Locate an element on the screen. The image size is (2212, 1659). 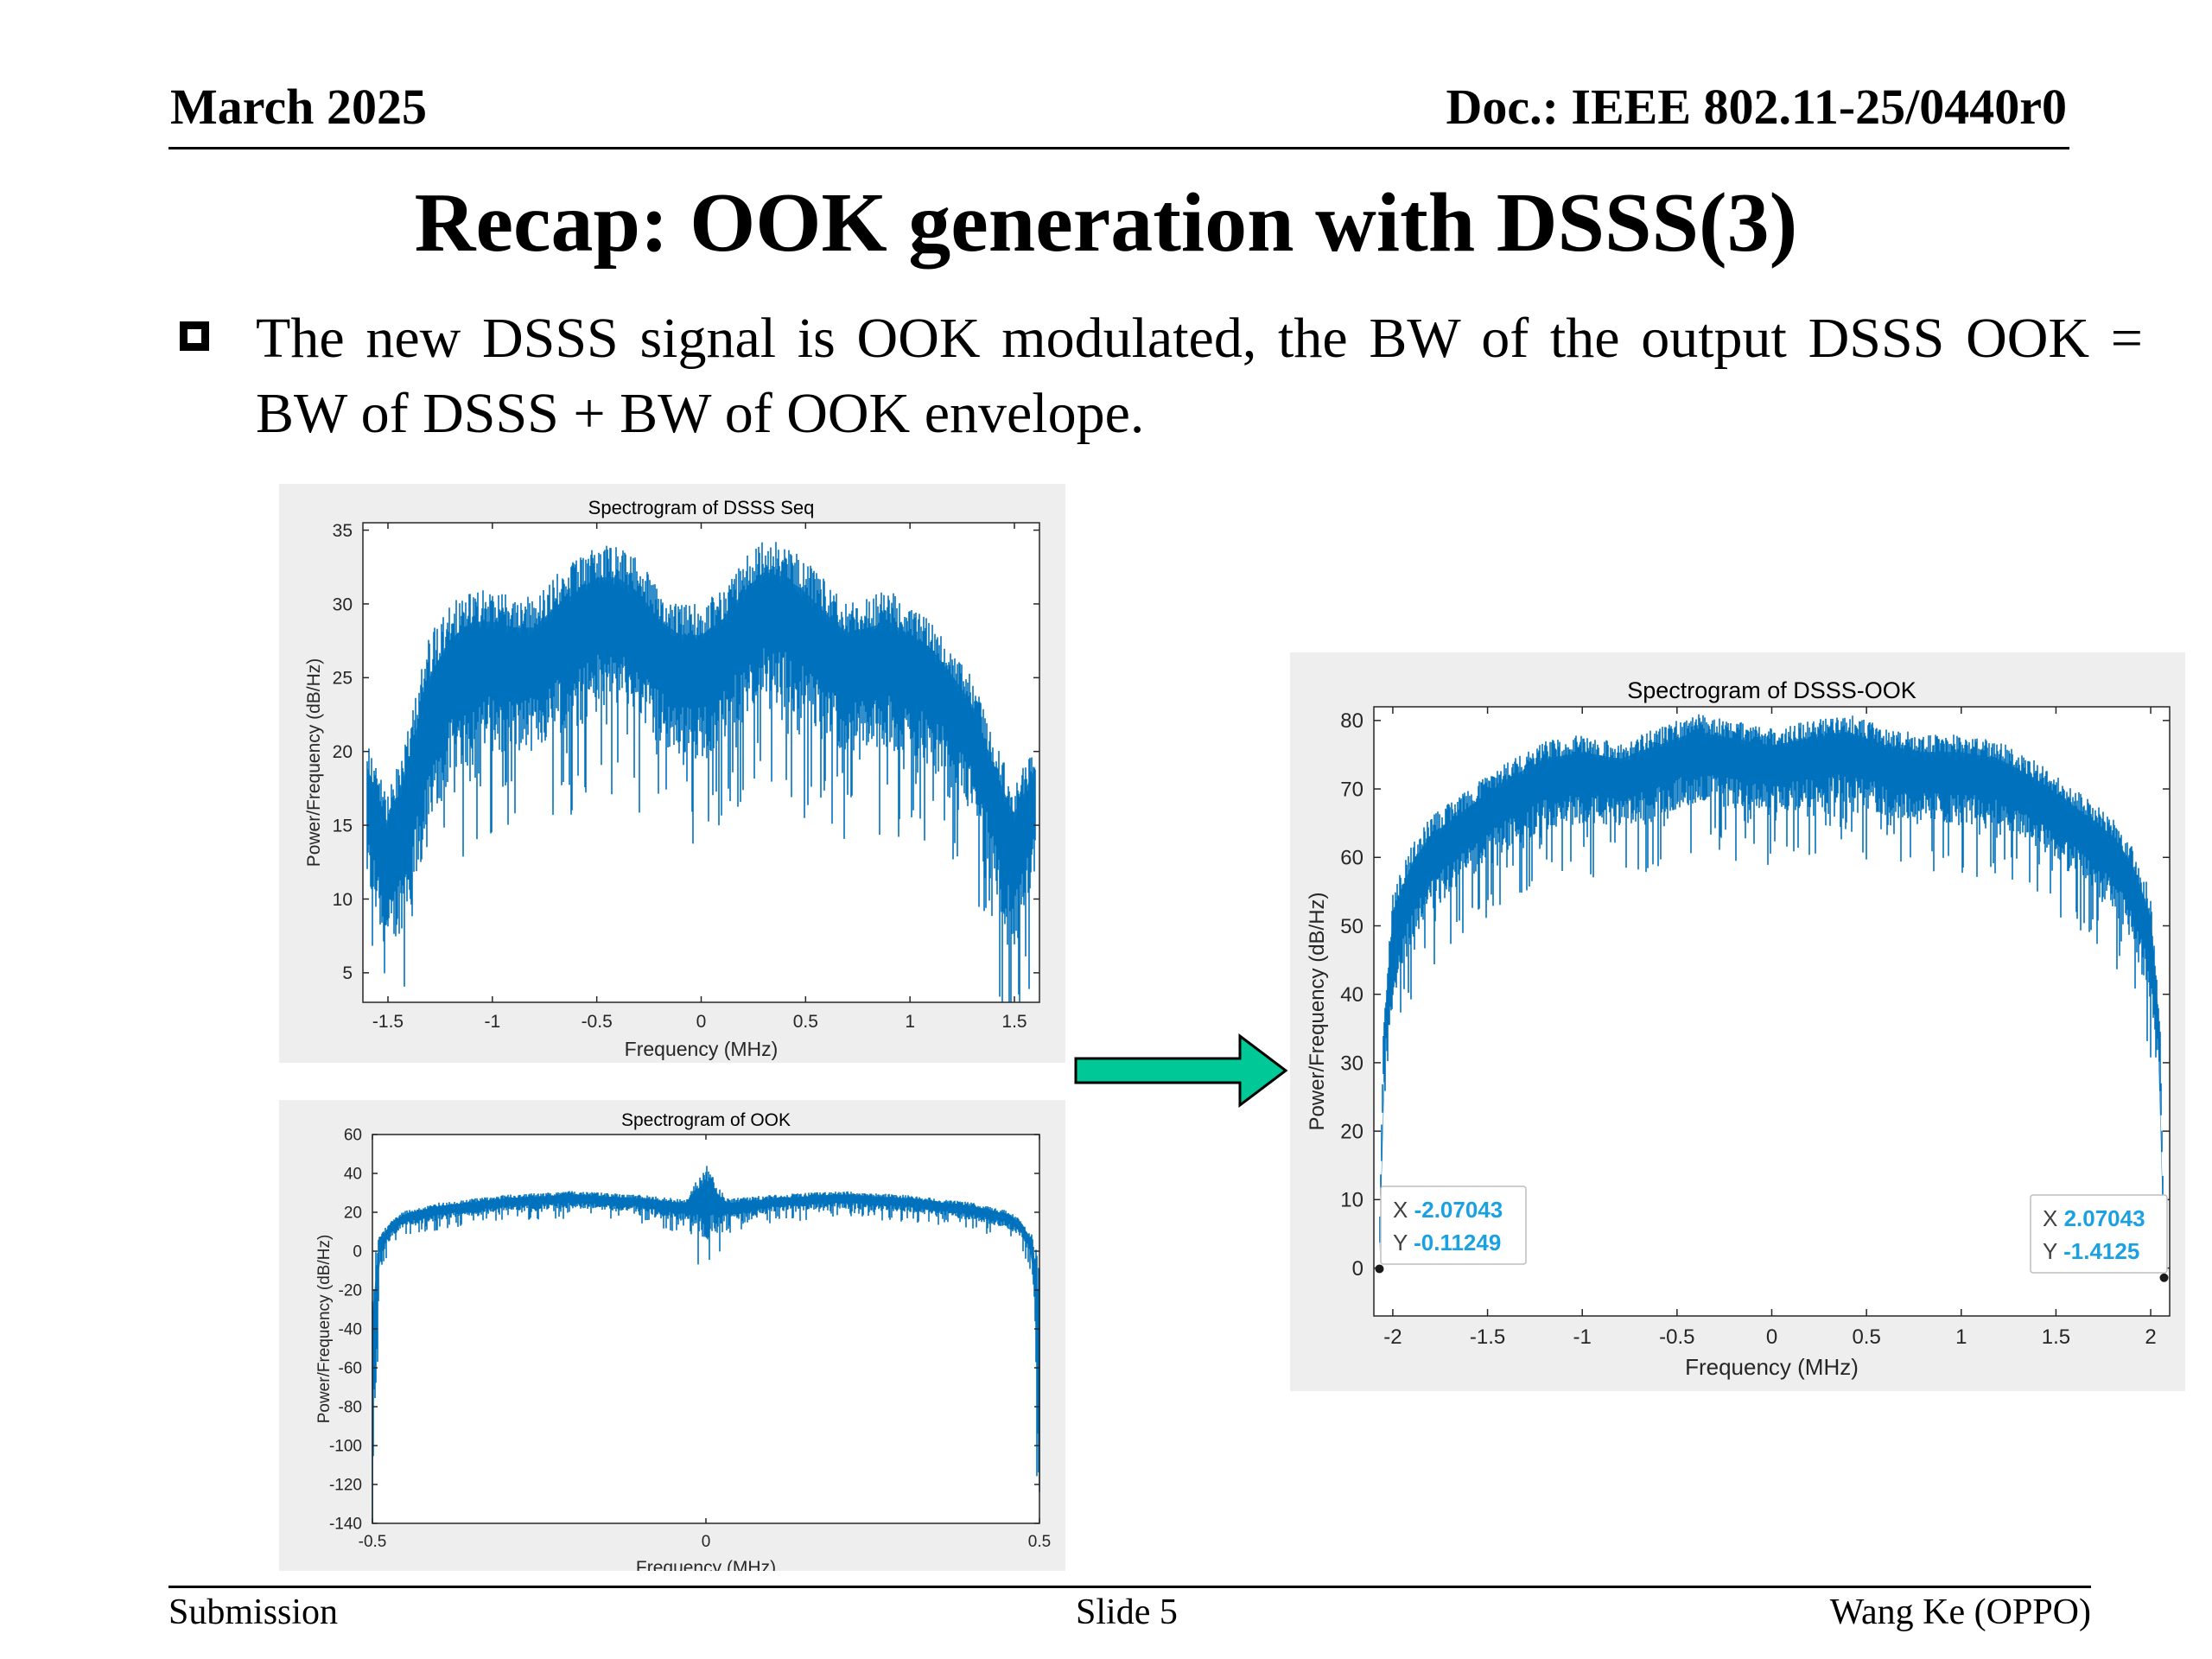
datatip-x-value: -2.07043 is located at coordinates (1458, 1210).